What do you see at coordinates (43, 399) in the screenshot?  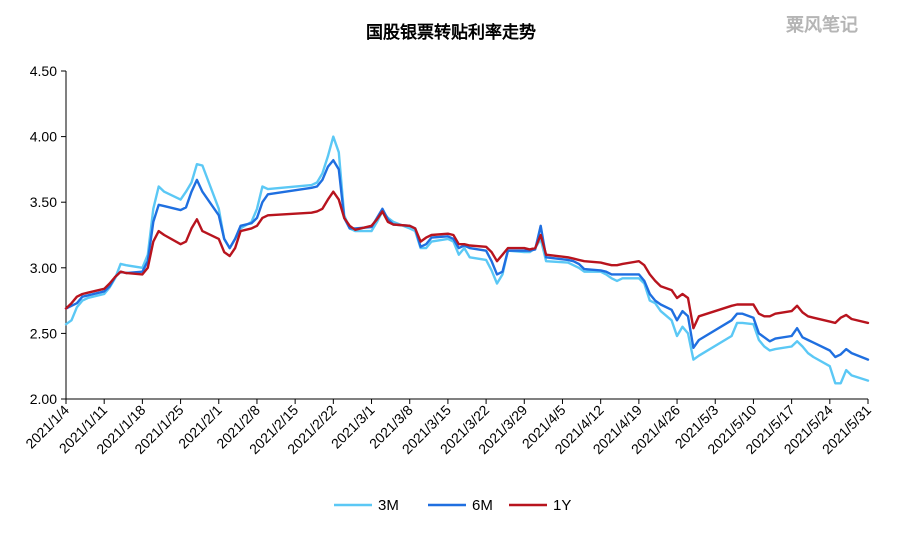 I see `y-tick-label: 2.00` at bounding box center [43, 399].